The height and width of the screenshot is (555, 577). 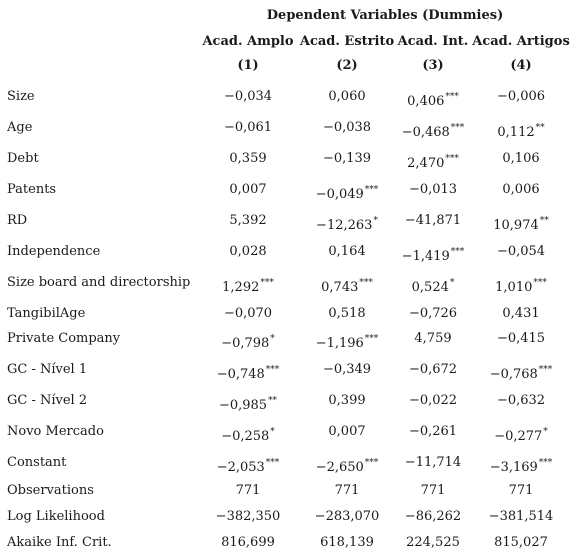 I want to click on table-cell: −0,022, so click(x=433, y=400).